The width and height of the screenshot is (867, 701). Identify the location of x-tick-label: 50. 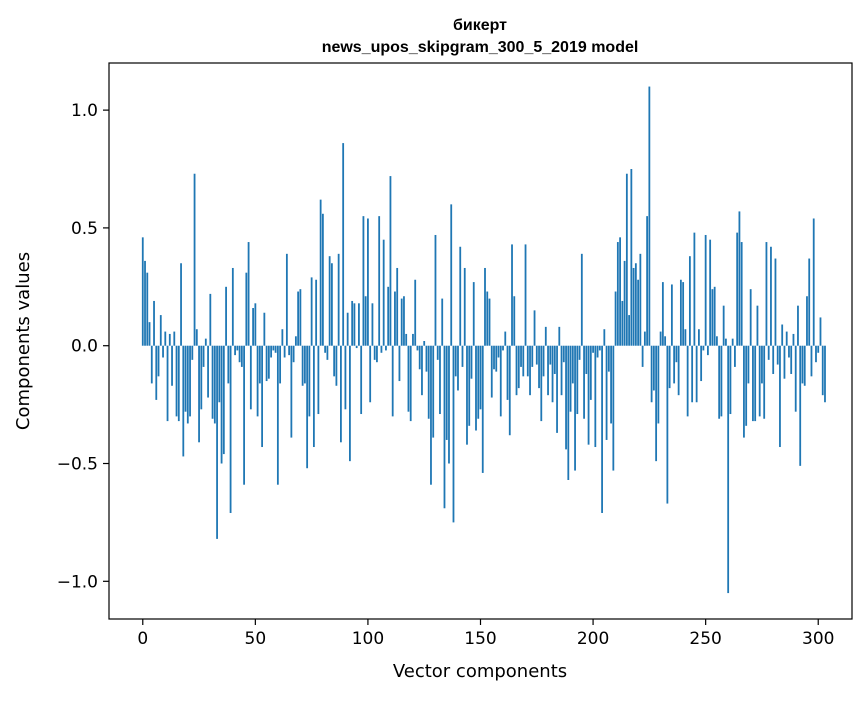
(256, 639).